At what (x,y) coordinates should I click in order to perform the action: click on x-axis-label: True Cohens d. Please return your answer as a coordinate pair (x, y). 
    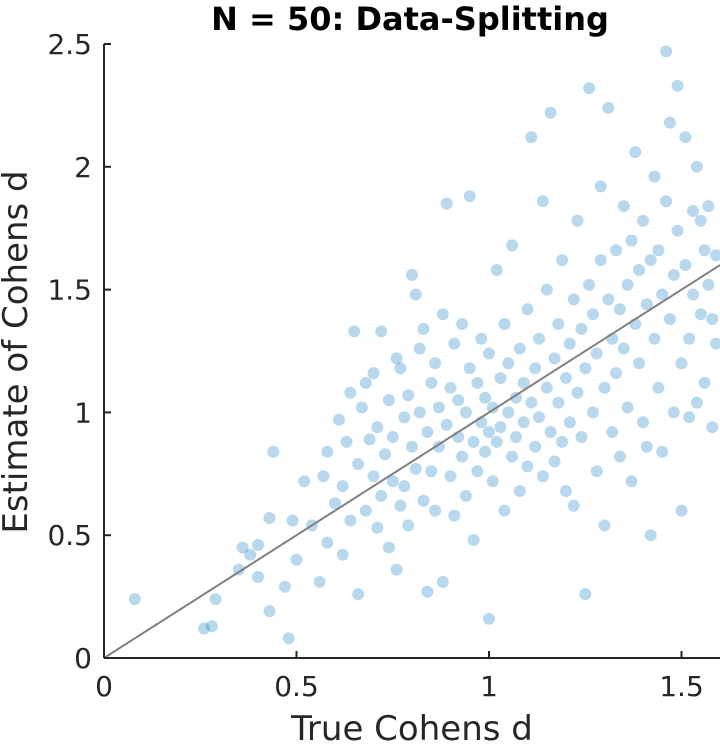
    Looking at the image, I should click on (411, 727).